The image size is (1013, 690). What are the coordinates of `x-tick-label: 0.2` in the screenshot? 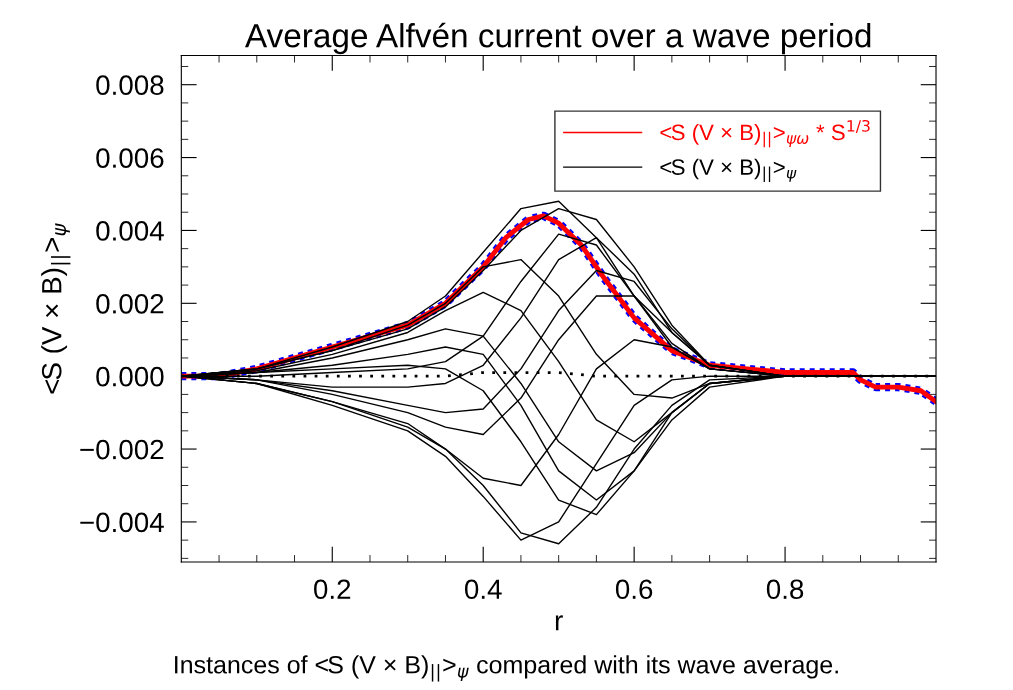 It's located at (332, 589).